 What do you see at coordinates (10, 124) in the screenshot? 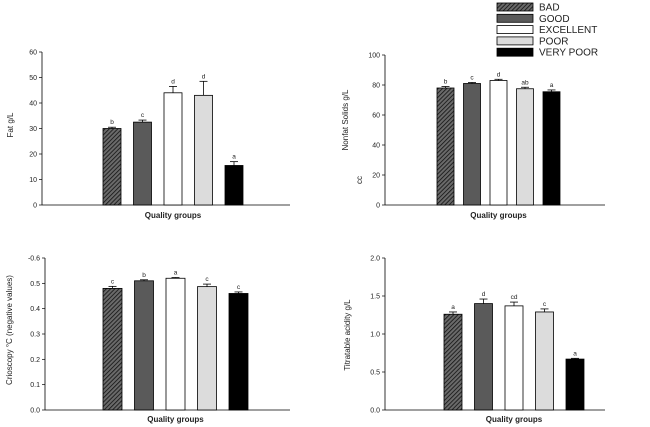
I see `y-axis-title: Fat g/L` at bounding box center [10, 124].